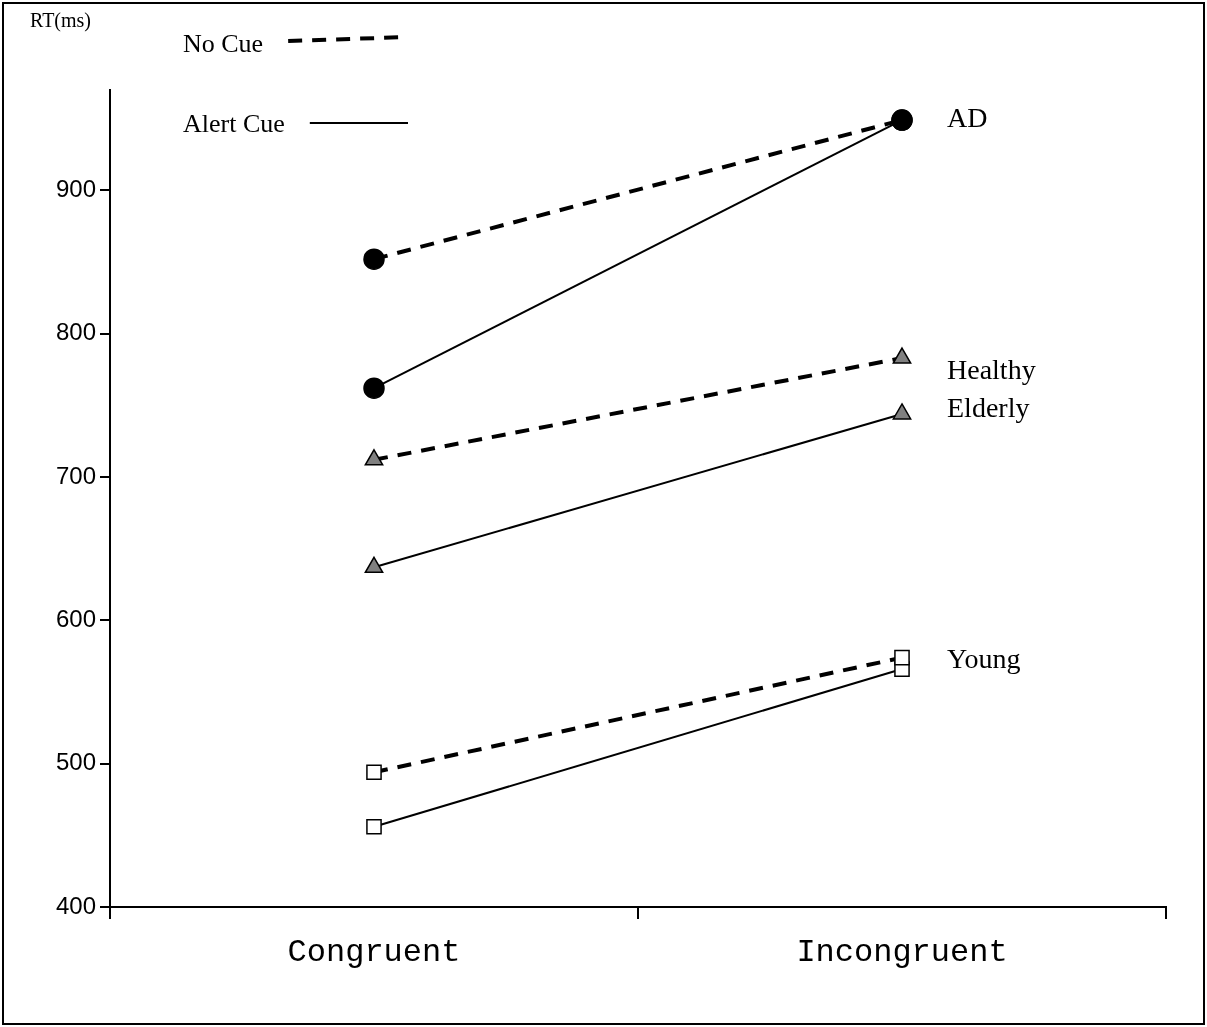  Describe the element at coordinates (75, 332) in the screenshot. I see `y-tick-label: 800` at that location.